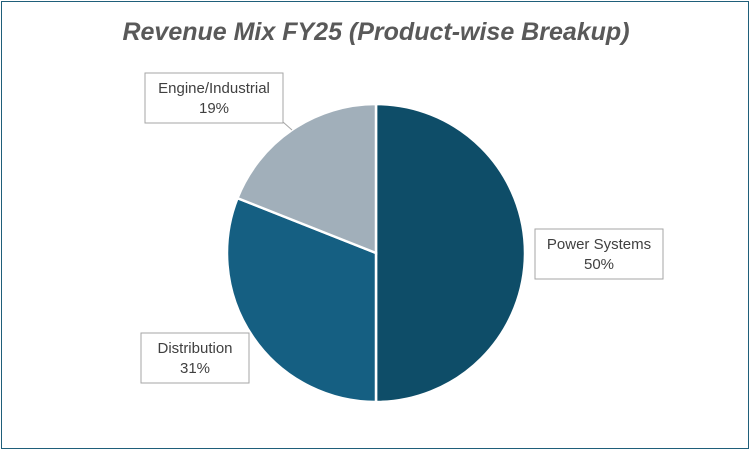 Image resolution: width=752 pixels, height=452 pixels. I want to click on data-label-category: Power Systems, so click(599, 244).